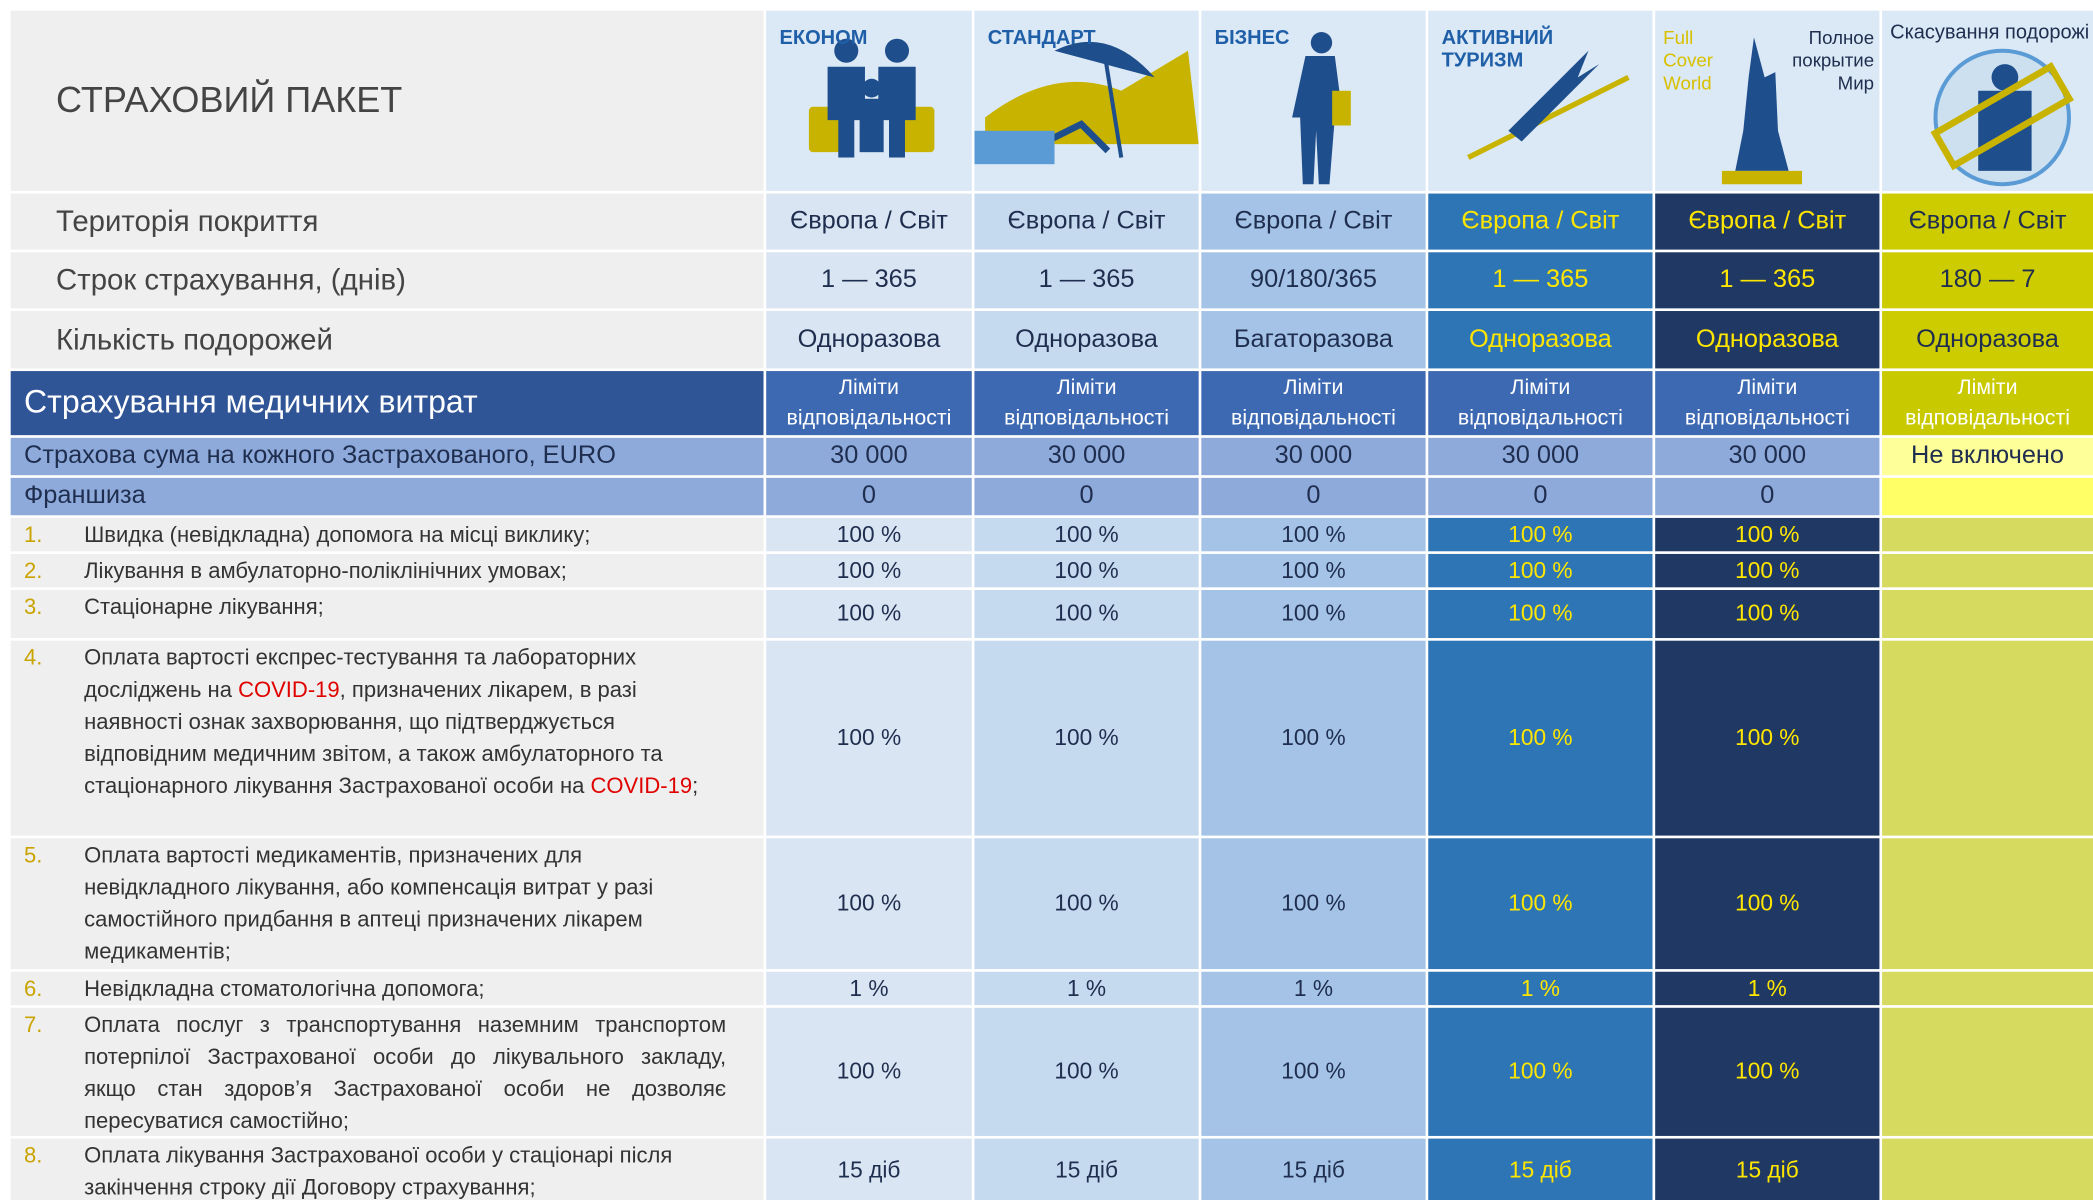  I want to click on plan-name: АКТИВНИЙ ТУРИЗМ, so click(1497, 49).